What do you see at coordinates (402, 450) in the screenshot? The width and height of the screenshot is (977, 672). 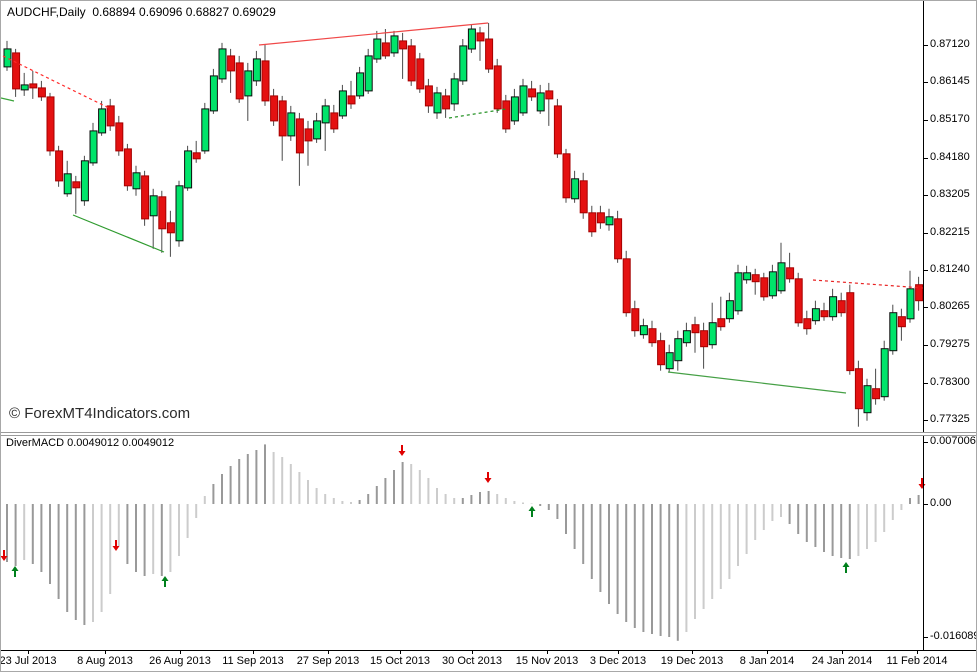 I see `sell-arrow-icon` at bounding box center [402, 450].